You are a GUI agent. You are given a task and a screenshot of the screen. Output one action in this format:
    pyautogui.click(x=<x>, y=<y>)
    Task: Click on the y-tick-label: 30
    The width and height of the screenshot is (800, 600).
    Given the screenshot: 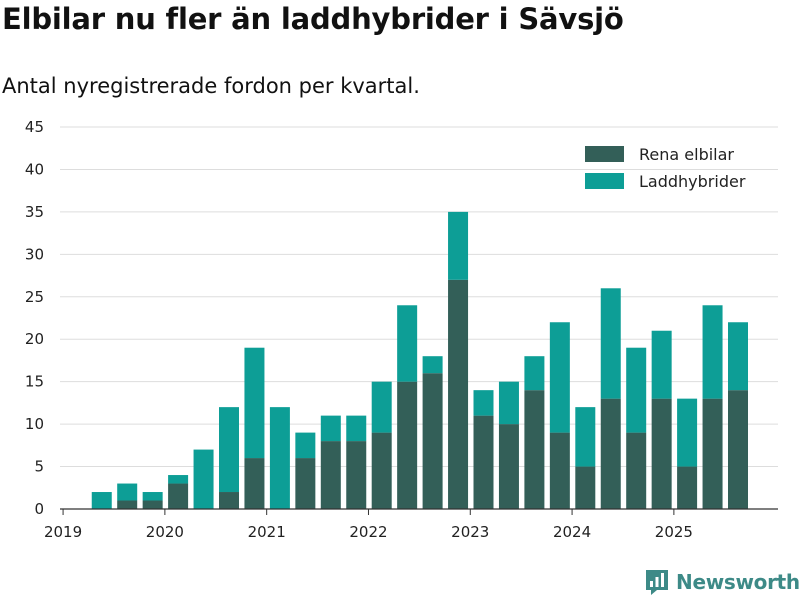 What is the action you would take?
    pyautogui.click(x=34, y=254)
    